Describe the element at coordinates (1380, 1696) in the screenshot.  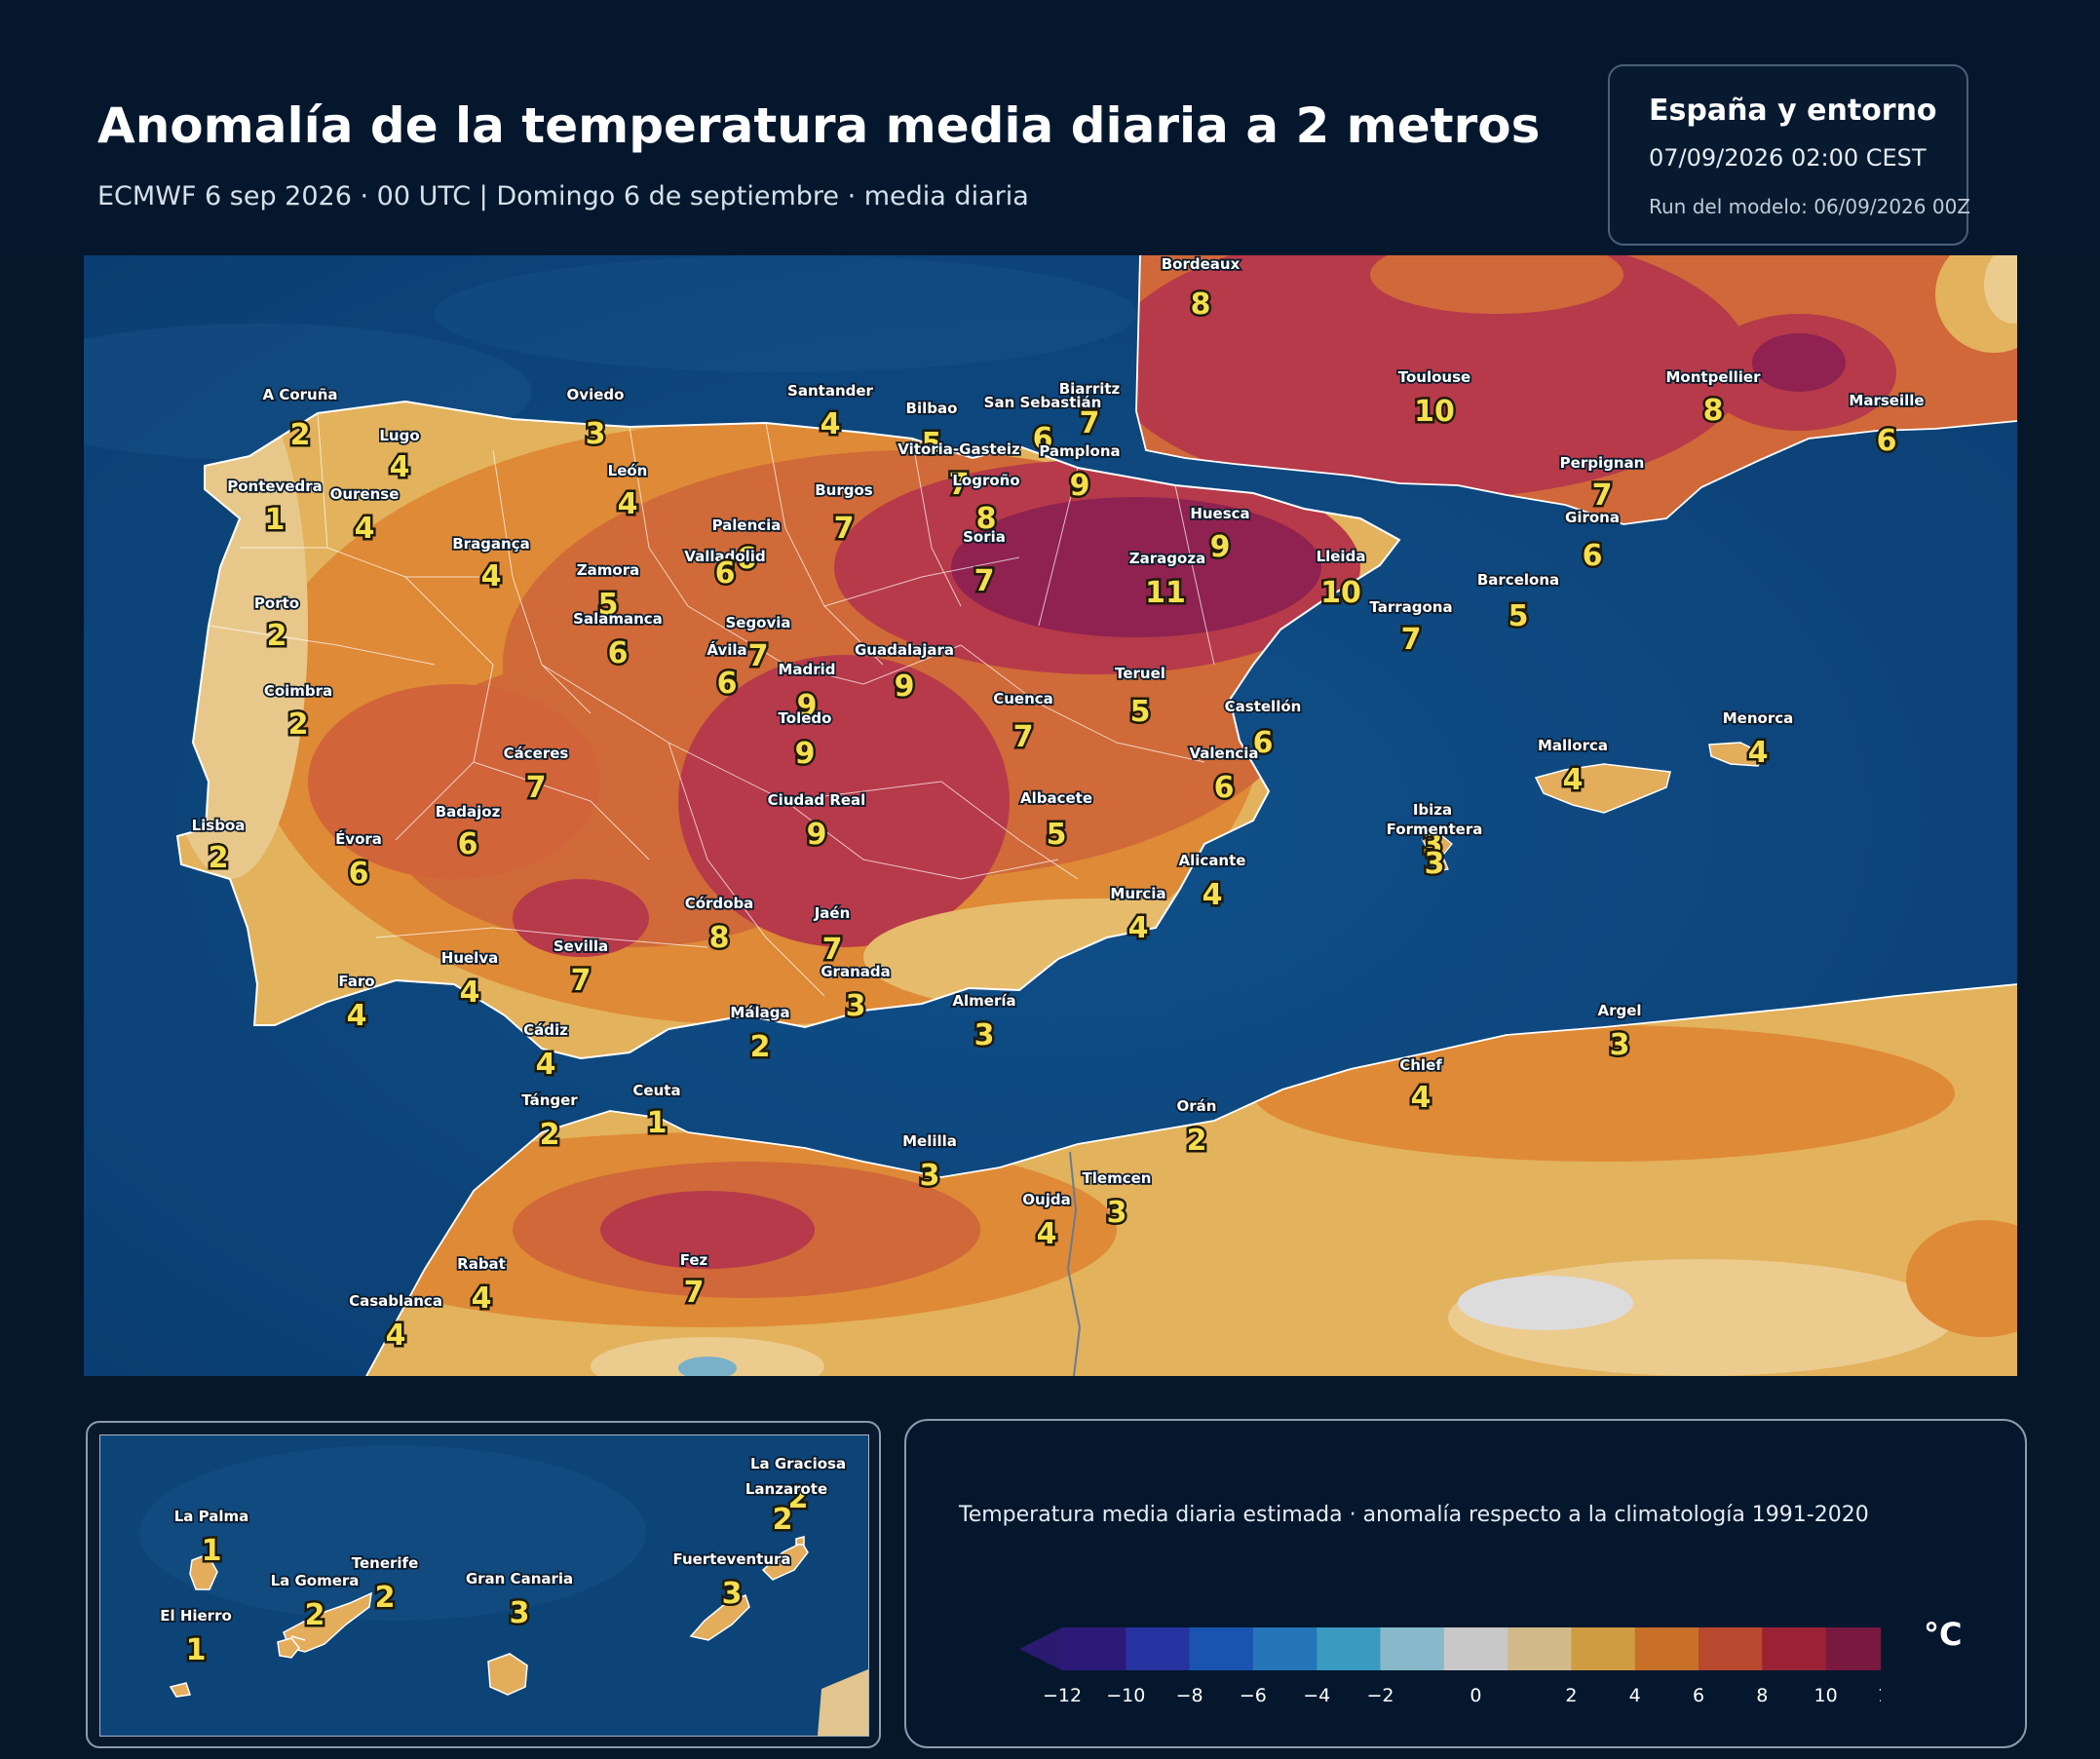
I see `colorbar-tick-label: −2` at that location.